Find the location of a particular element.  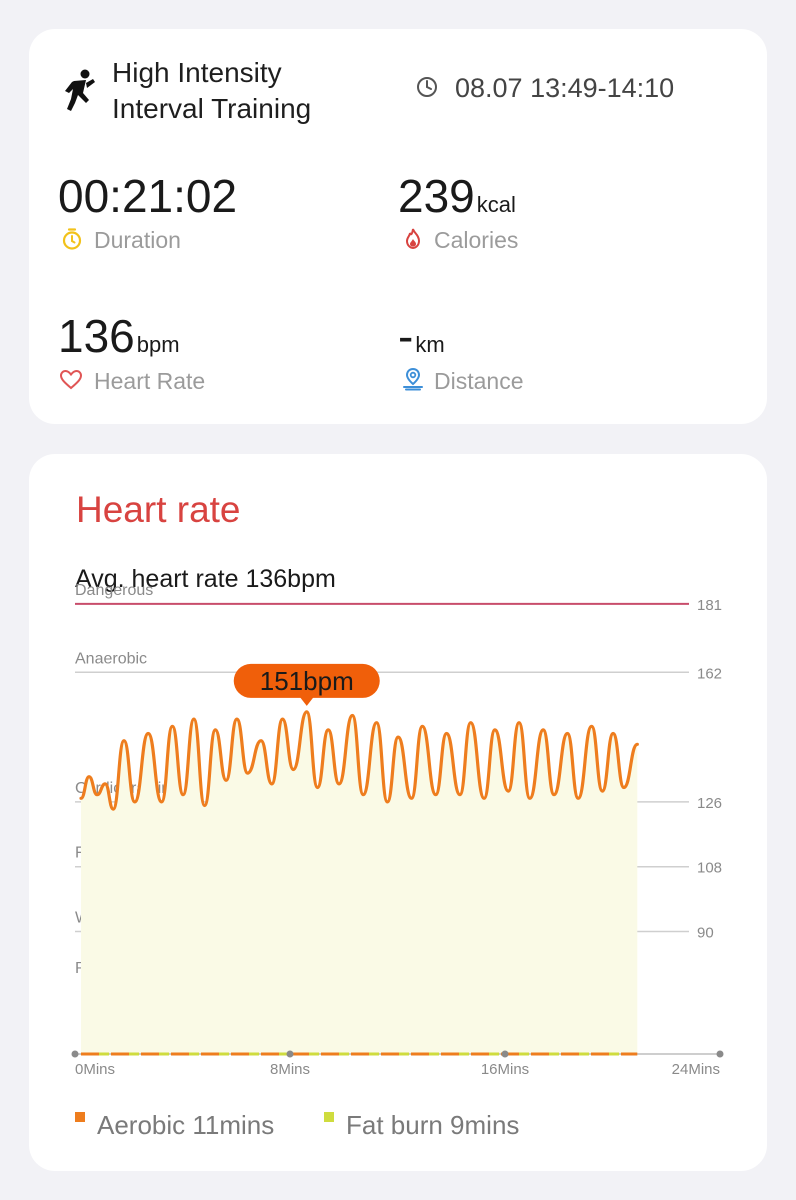

duration-value: 00:21:02 is located at coordinates (147, 196).